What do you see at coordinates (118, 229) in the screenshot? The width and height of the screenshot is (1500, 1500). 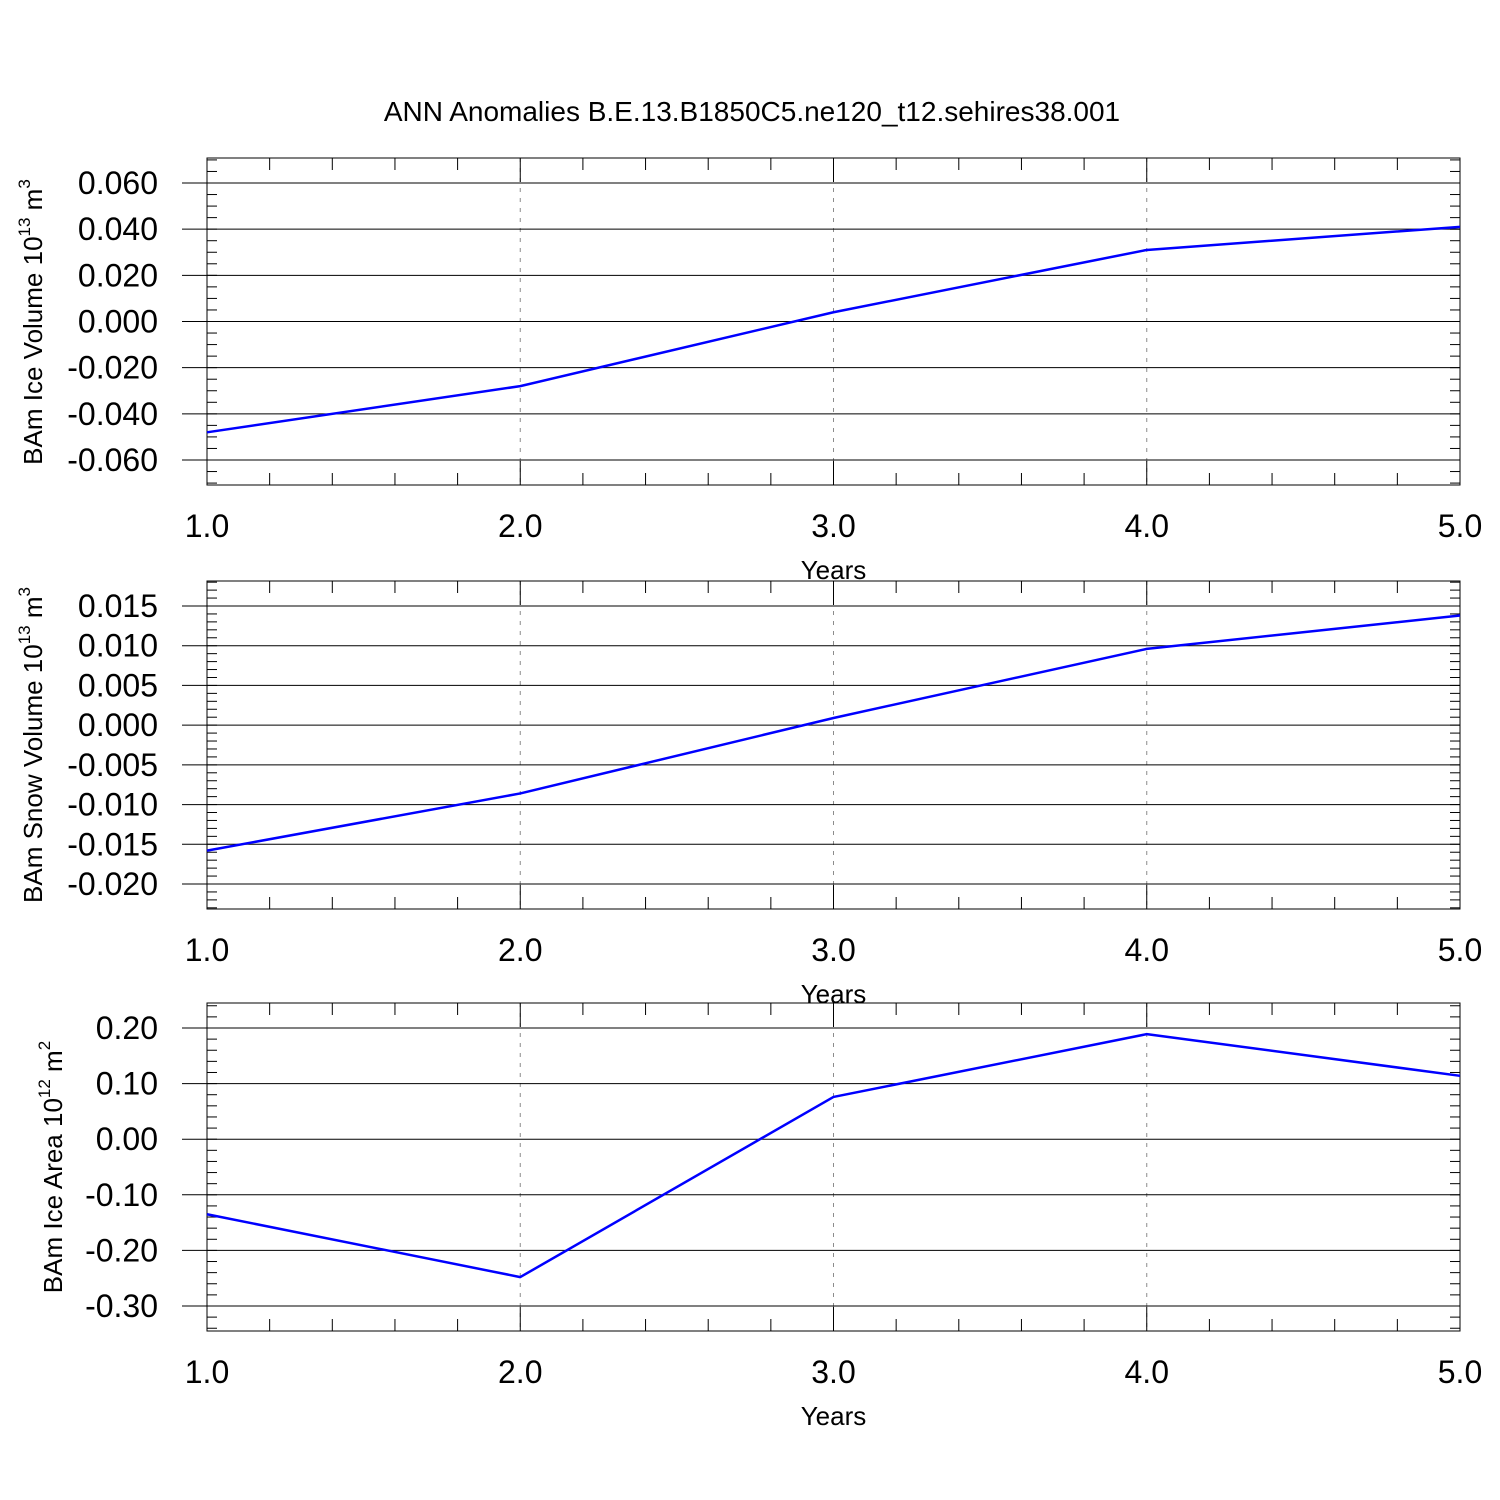 I see `y-tick-label: 0.040` at bounding box center [118, 229].